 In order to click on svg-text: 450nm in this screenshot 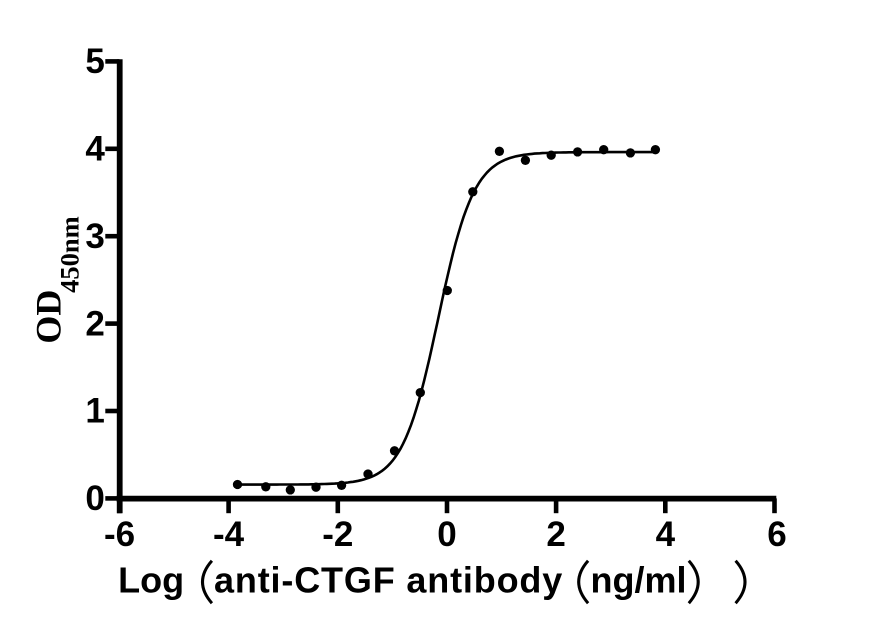, I will do `click(69, 254)`.